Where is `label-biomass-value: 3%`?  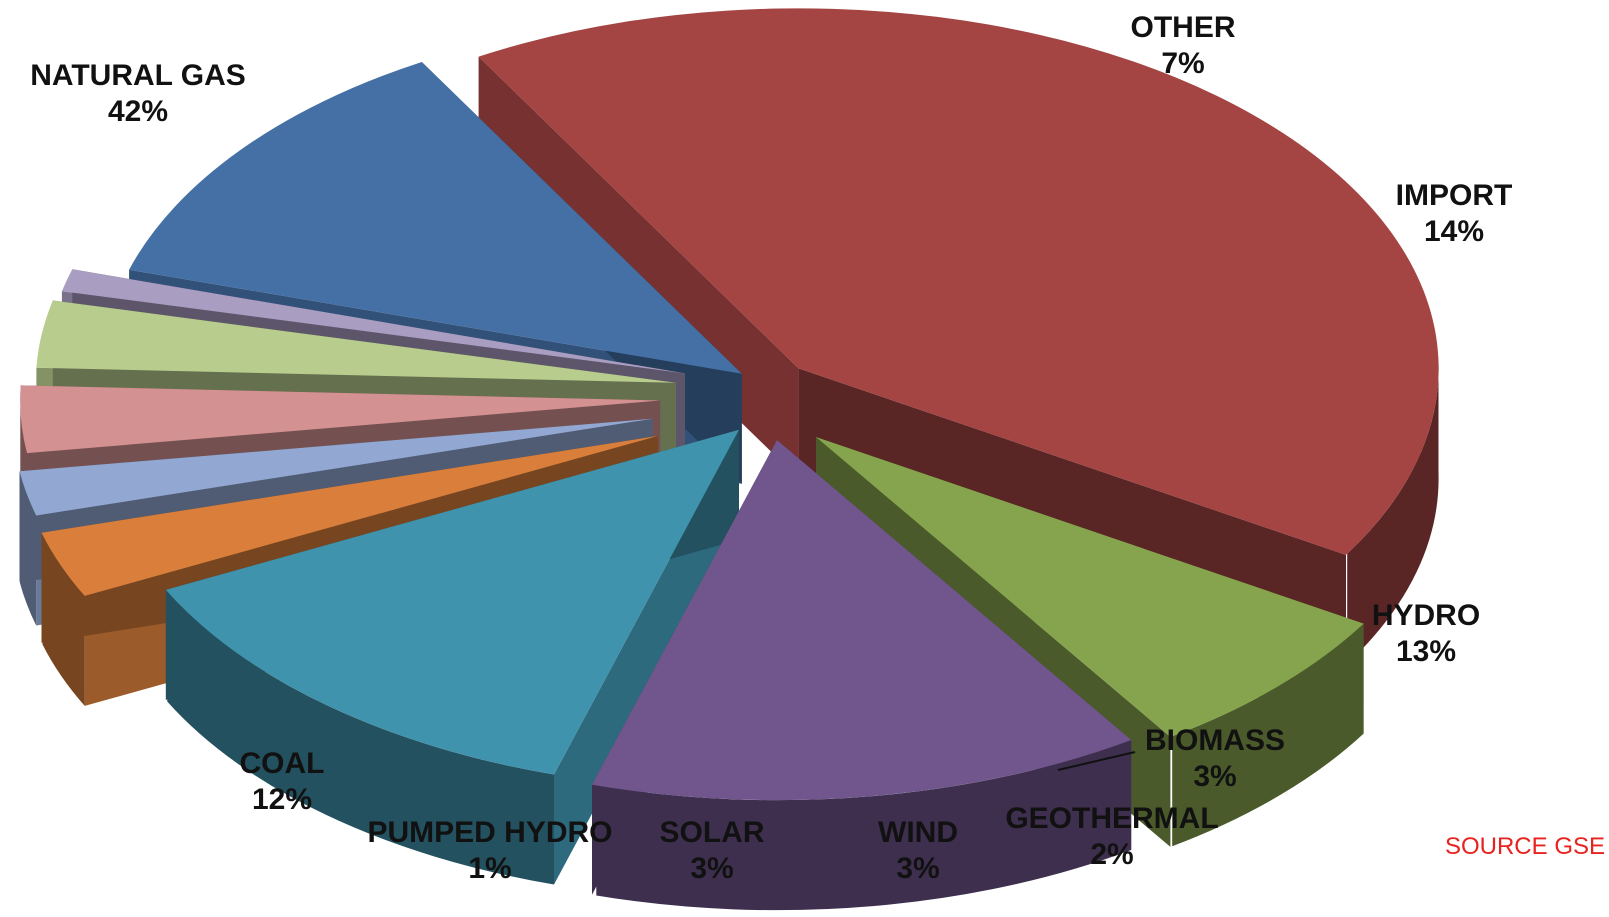 label-biomass-value: 3% is located at coordinates (1214, 776).